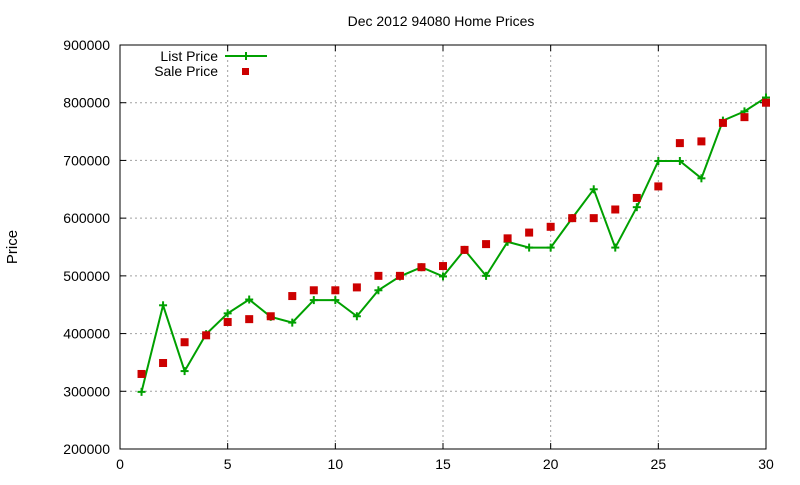 This screenshot has width=800, height=485. Describe the element at coordinates (86, 391) in the screenshot. I see `y-tick-label: 300000` at that location.